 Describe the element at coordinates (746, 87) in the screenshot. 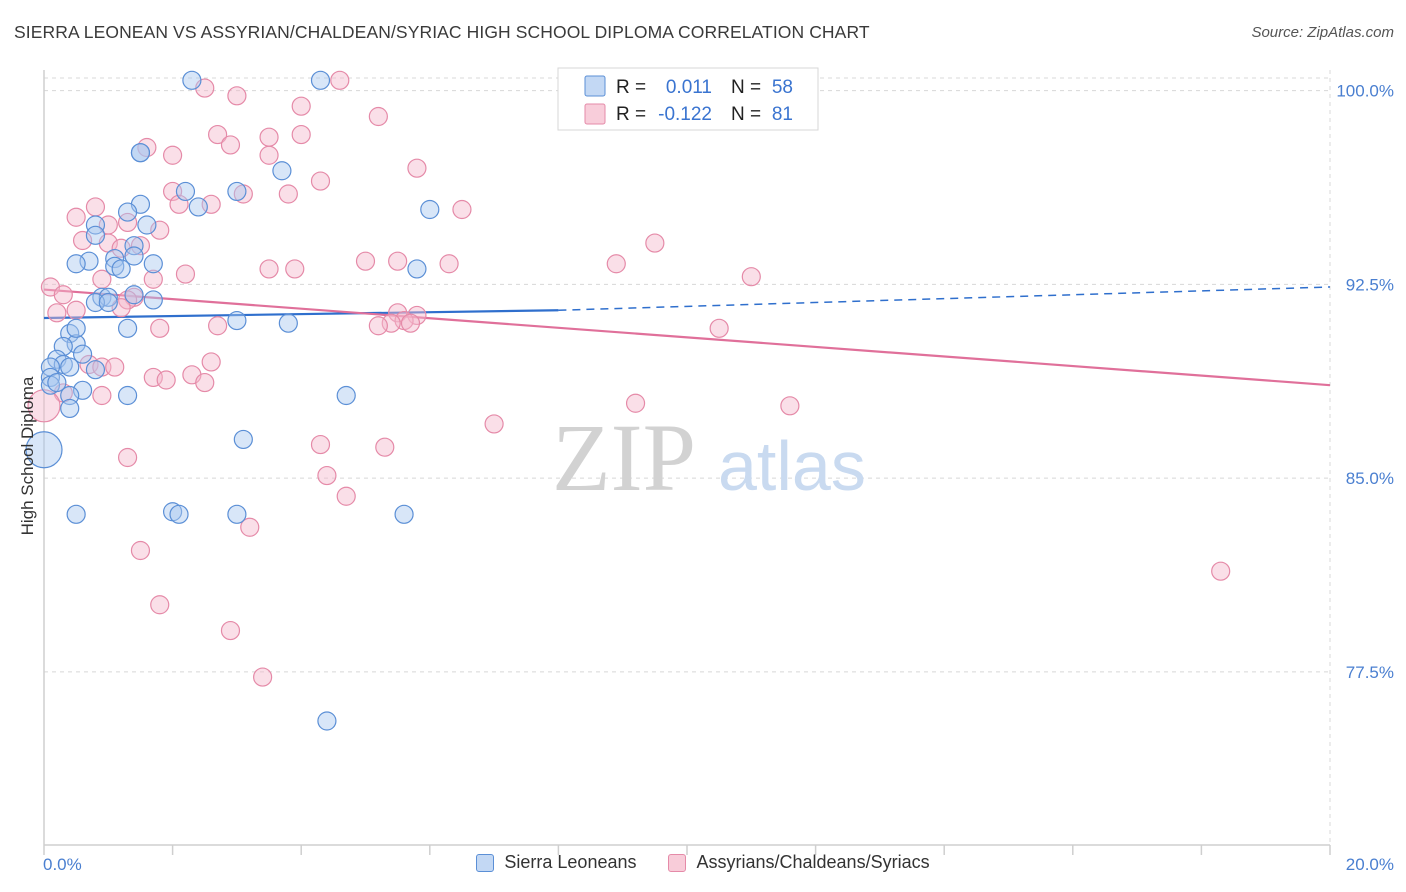

I see `legend-n-label-1: N =` at that location.